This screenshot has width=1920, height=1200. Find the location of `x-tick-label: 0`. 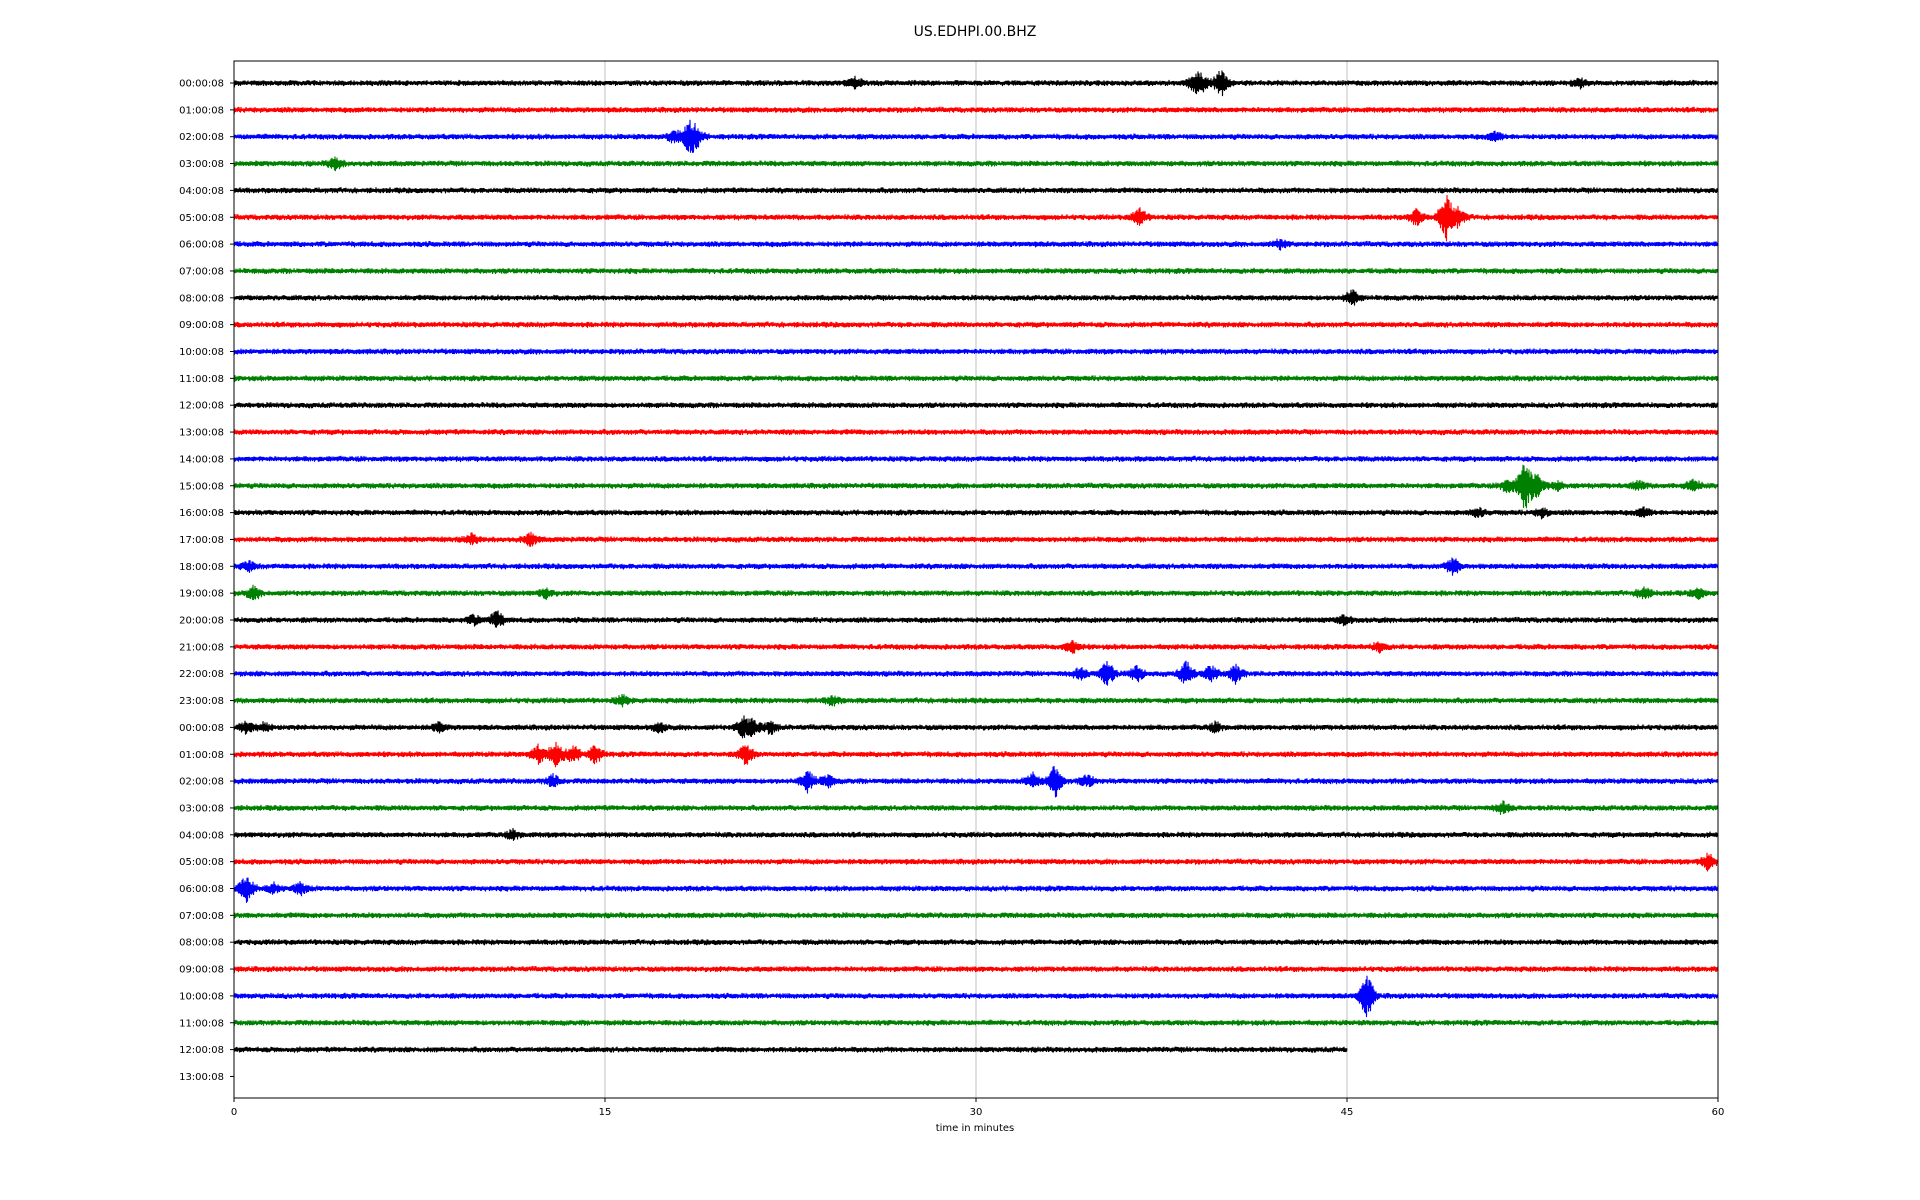

x-tick-label: 0 is located at coordinates (234, 1112).